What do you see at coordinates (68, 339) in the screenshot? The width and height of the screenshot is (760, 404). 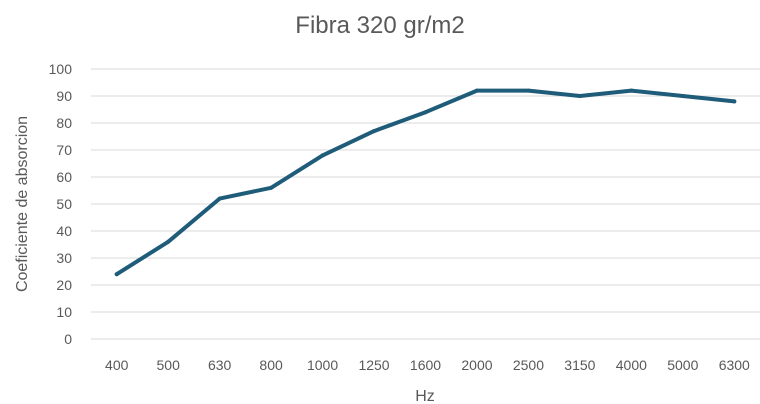 I see `y-tick-label: 0` at bounding box center [68, 339].